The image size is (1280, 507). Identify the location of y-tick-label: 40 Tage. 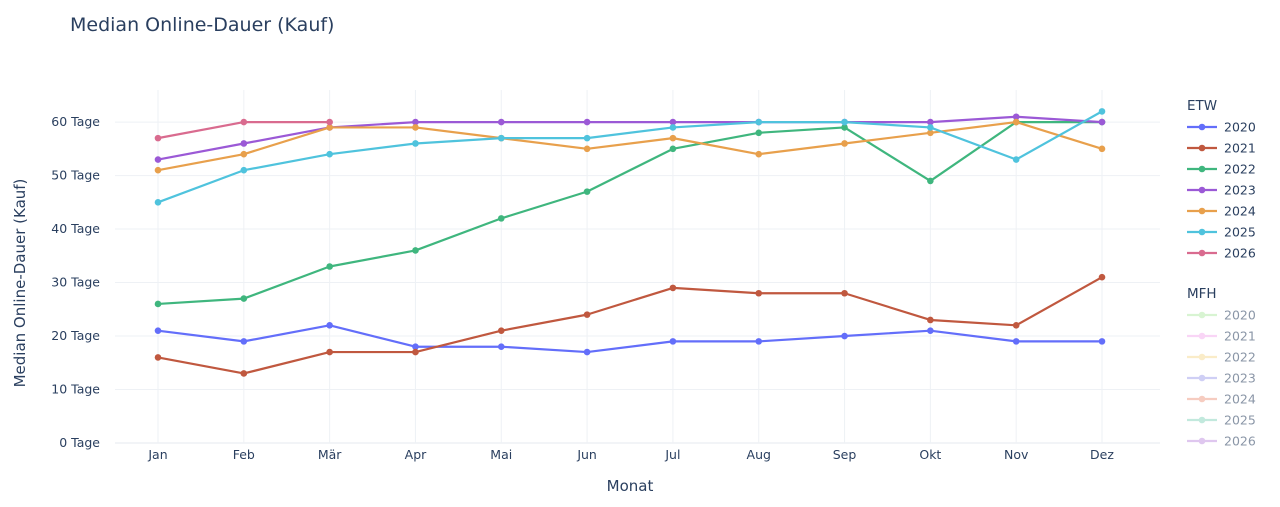
(75, 228).